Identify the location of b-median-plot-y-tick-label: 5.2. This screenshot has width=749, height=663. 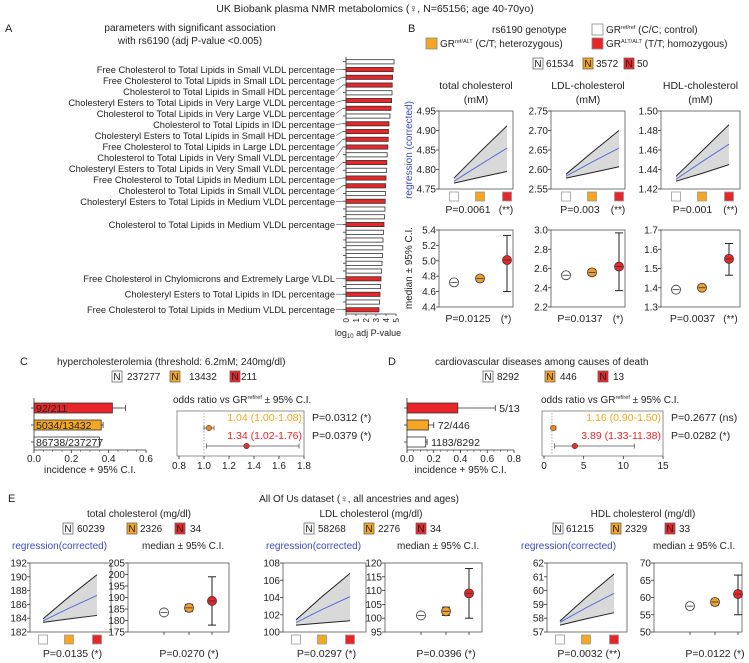
(429, 246).